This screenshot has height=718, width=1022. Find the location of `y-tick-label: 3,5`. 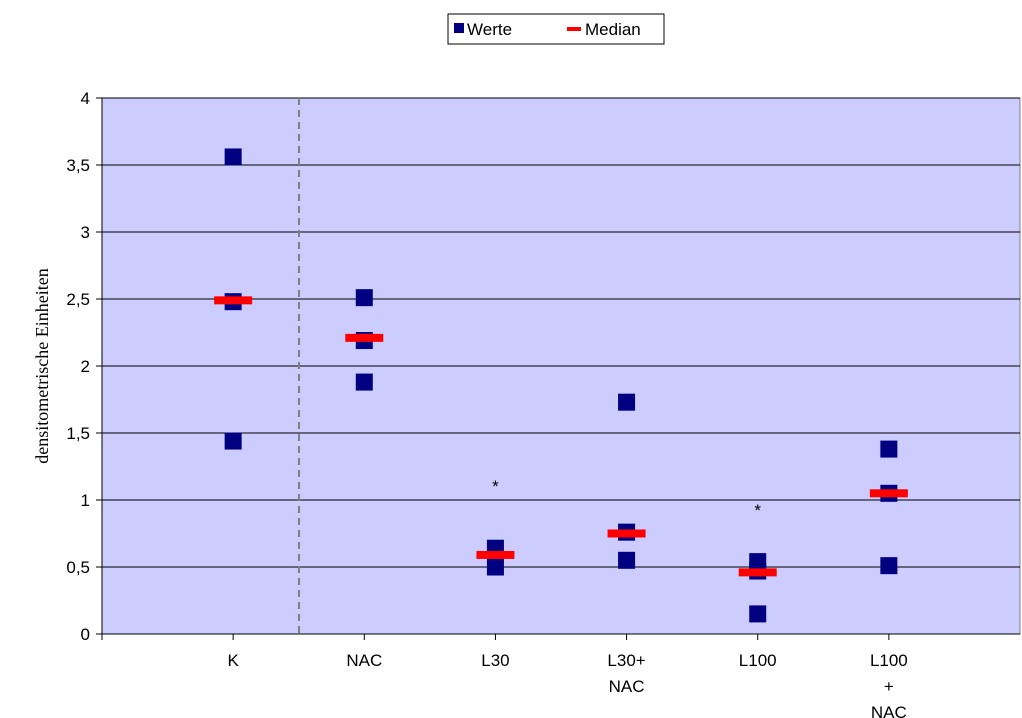

y-tick-label: 3,5 is located at coordinates (78, 165).